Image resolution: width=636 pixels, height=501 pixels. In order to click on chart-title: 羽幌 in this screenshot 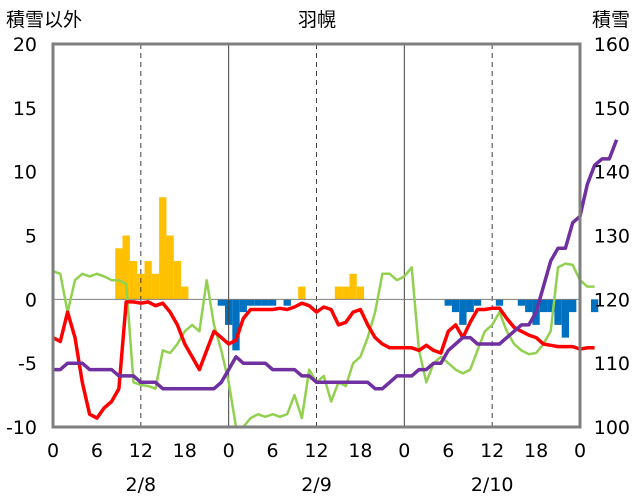, I will do `click(317, 20)`.